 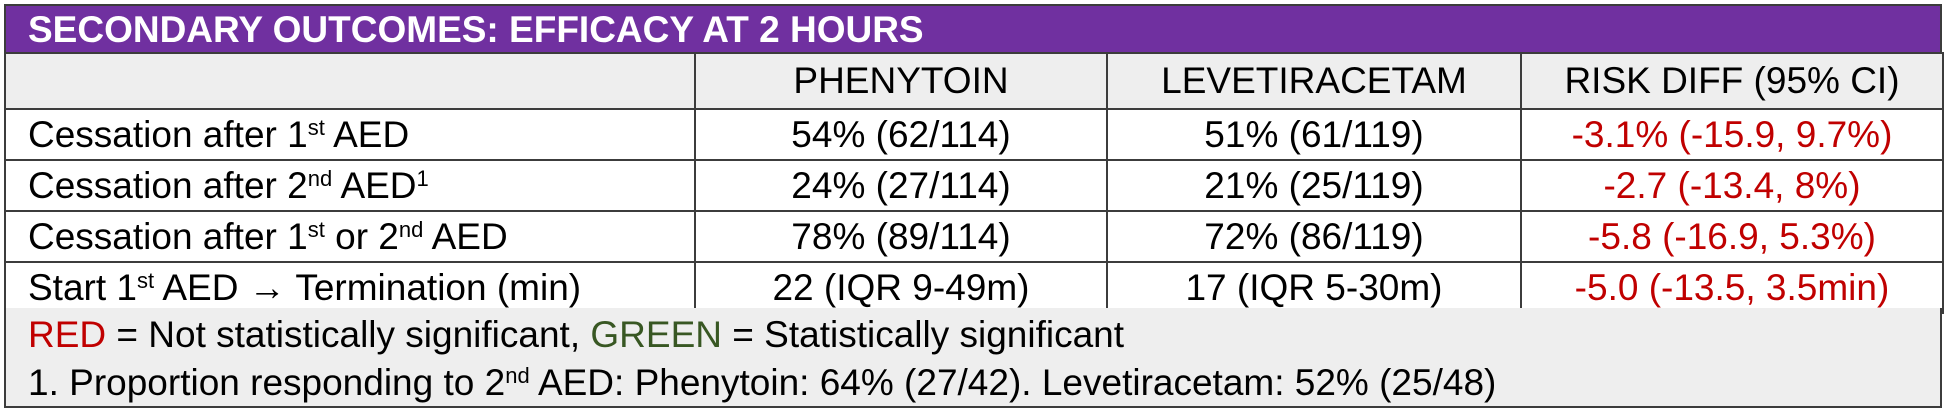 What do you see at coordinates (67, 334) in the screenshot?
I see `legend-red-word: RED` at bounding box center [67, 334].